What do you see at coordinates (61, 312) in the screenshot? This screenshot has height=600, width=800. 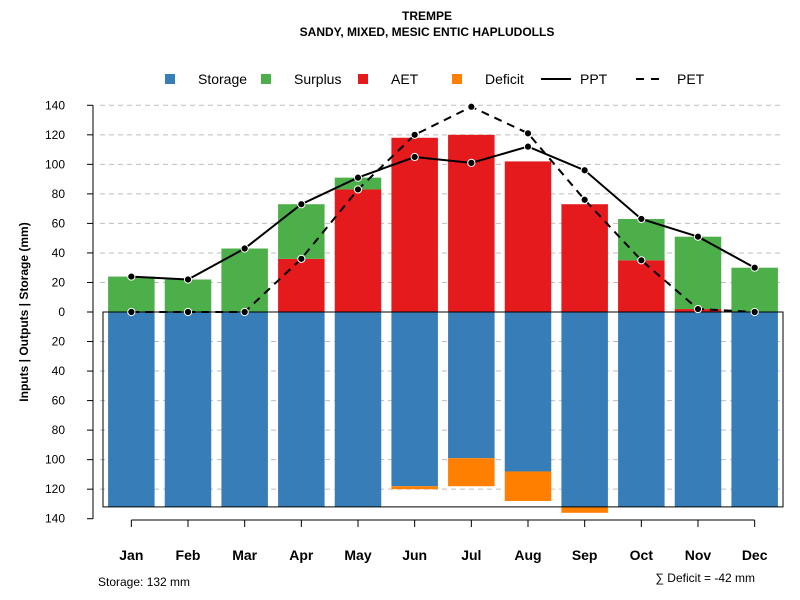 I see `y-tick-label: 0` at bounding box center [61, 312].